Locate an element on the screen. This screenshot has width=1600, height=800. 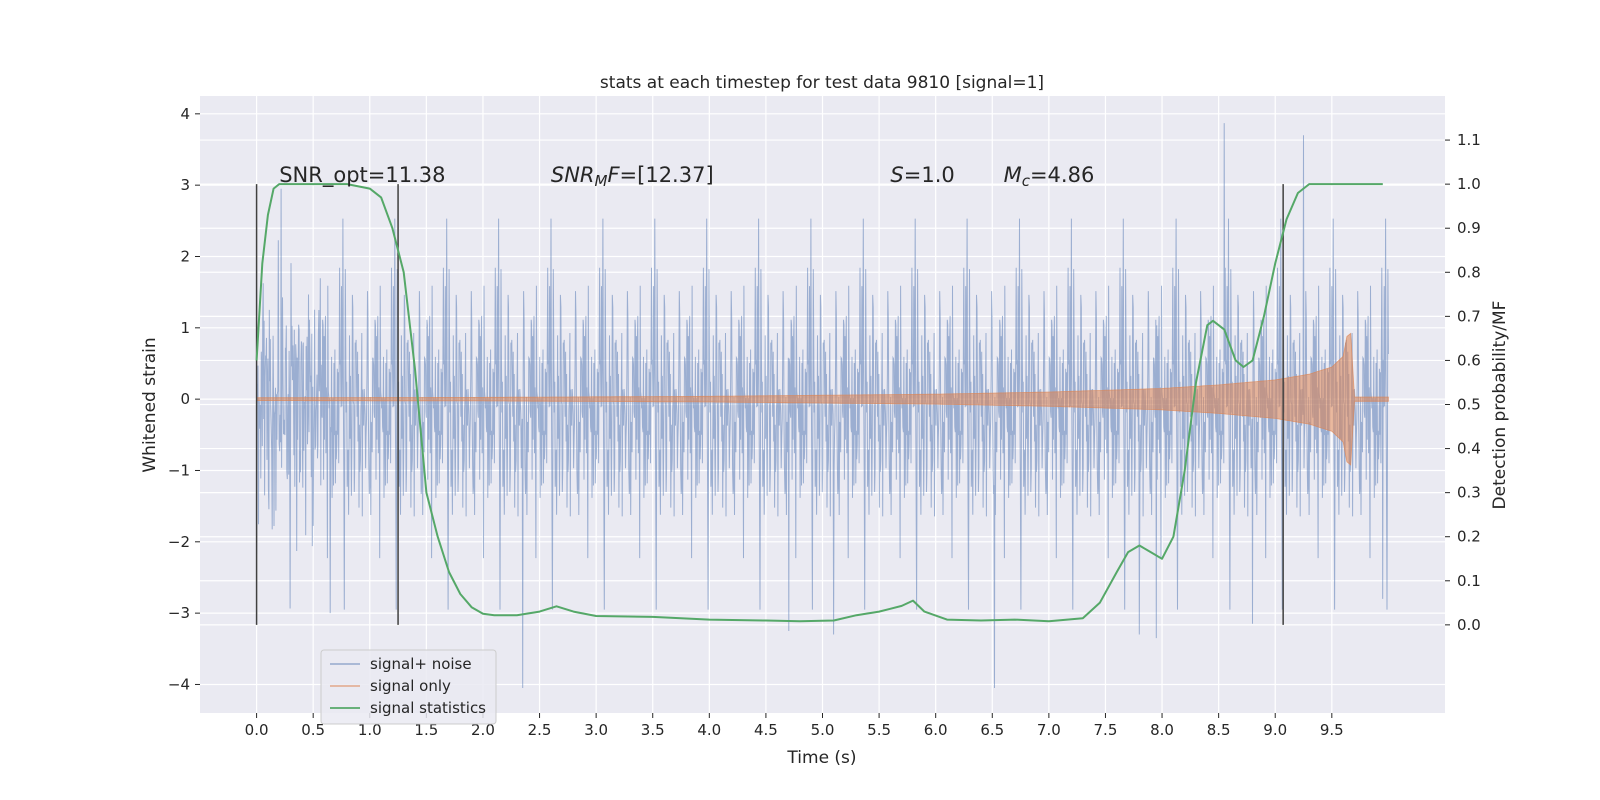
y-axis-label-left: Whitened strain is located at coordinates (150, 404).